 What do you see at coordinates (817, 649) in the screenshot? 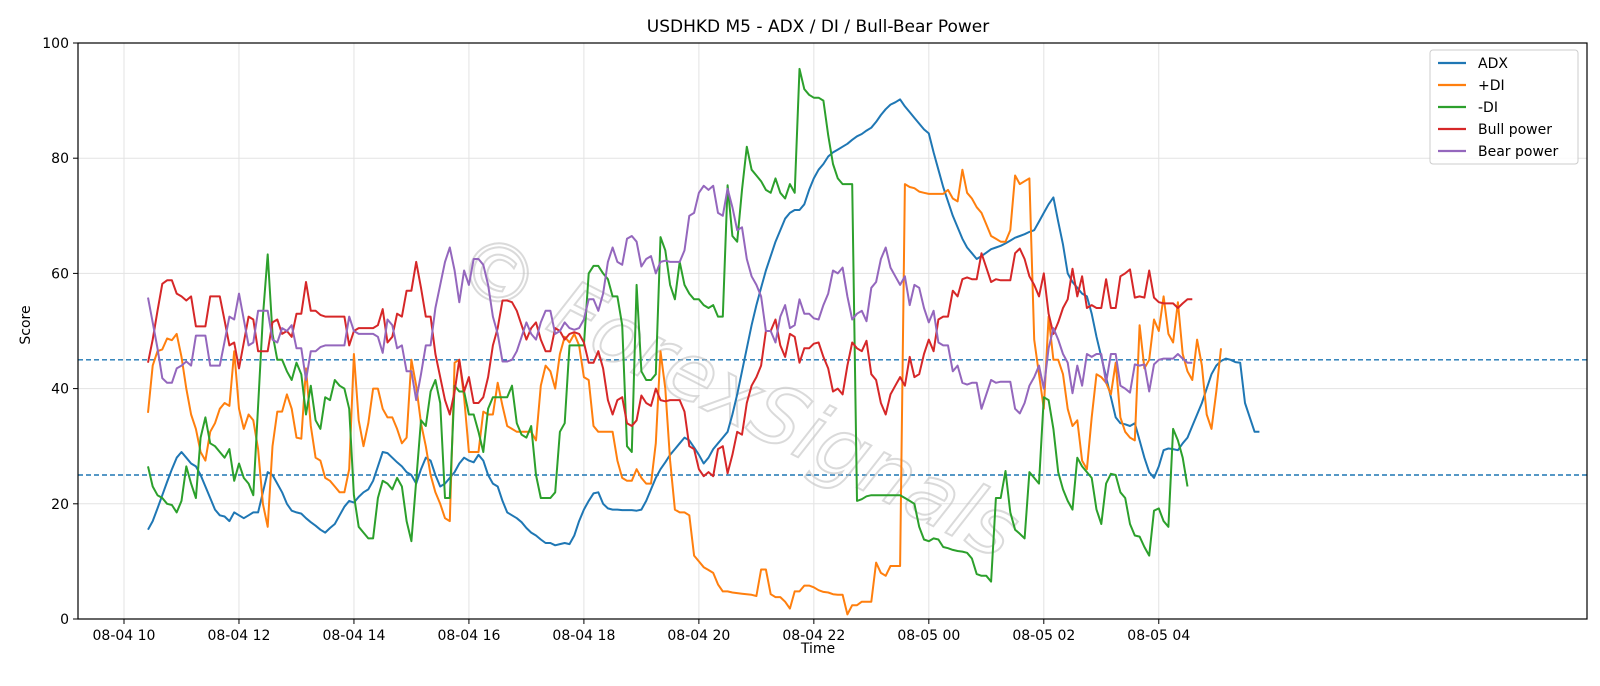
I see `x-axis-title: Time` at bounding box center [817, 649].